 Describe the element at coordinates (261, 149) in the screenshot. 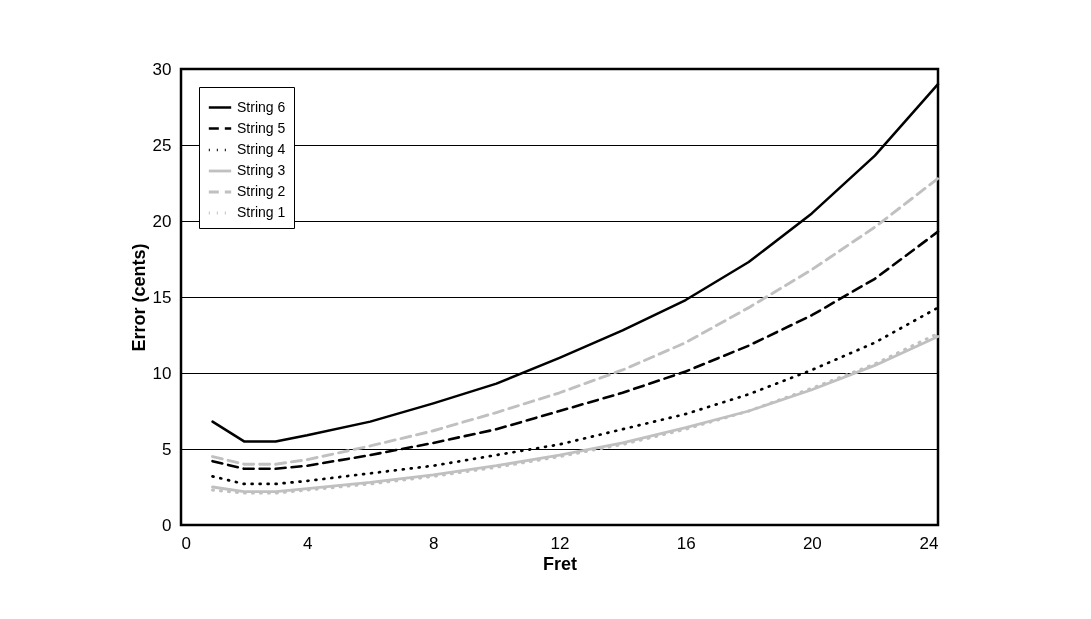

I see `legend-label: String 4` at that location.